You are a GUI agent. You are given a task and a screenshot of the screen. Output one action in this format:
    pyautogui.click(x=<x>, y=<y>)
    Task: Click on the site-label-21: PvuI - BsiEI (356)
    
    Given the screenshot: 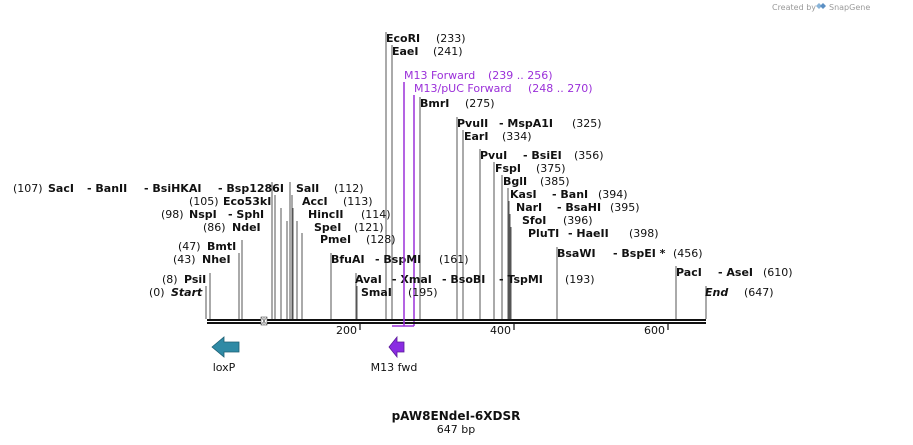 What is the action you would take?
    pyautogui.click(x=542, y=155)
    